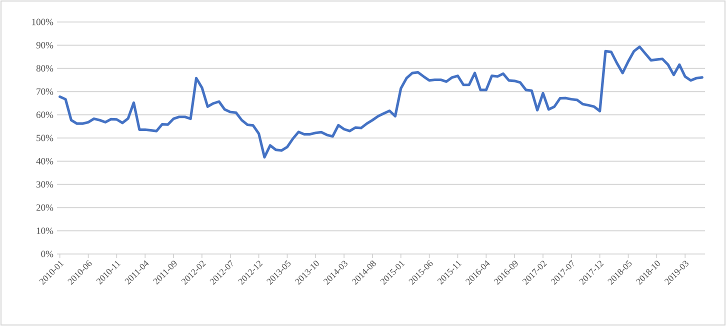 Image resolution: width=726 pixels, height=326 pixels. I want to click on y-tick-label: 60%, so click(45, 115).